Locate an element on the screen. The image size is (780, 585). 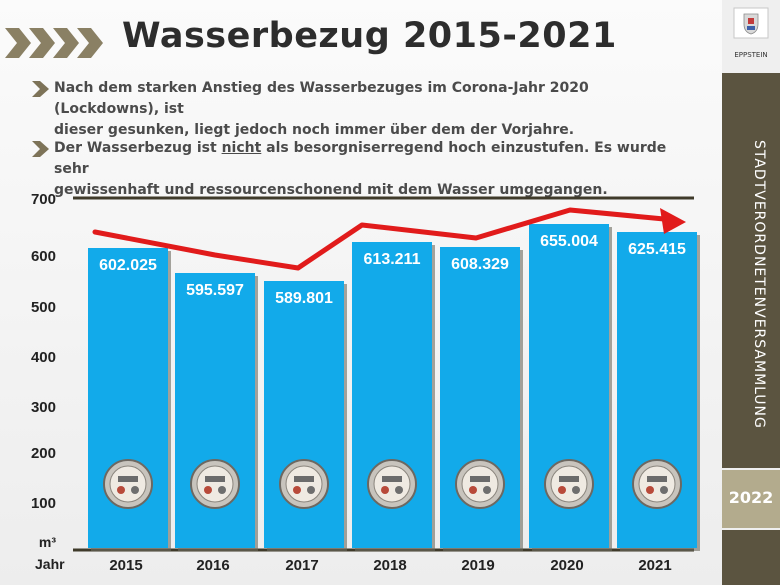
chevron-decoration-icon is located at coordinates (54, 43).